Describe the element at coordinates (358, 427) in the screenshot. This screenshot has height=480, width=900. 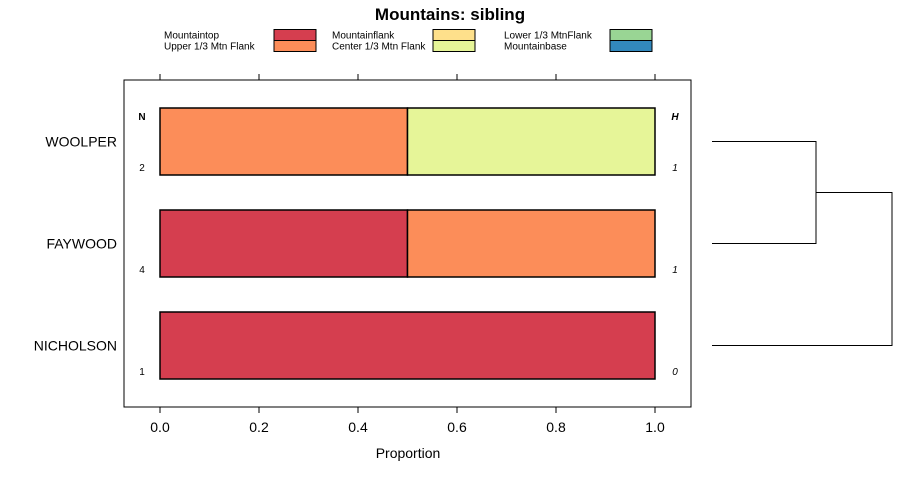
I see `x-tick-label: 0.4` at that location.